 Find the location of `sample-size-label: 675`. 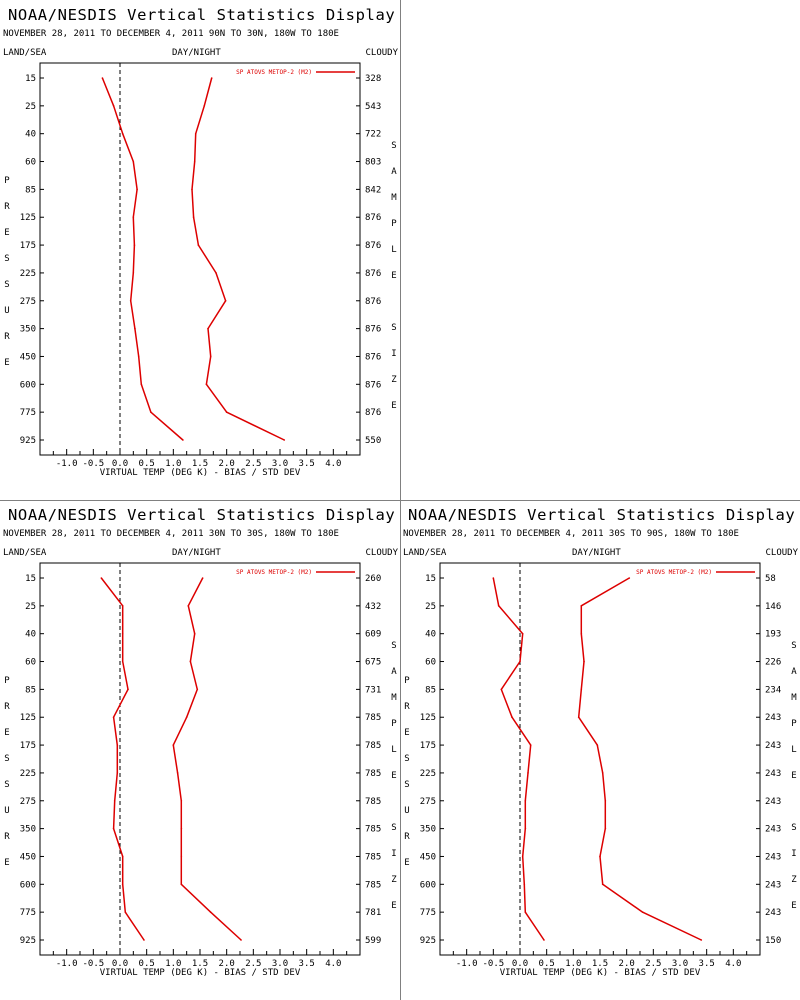

sample-size-label: 675 is located at coordinates (373, 663).